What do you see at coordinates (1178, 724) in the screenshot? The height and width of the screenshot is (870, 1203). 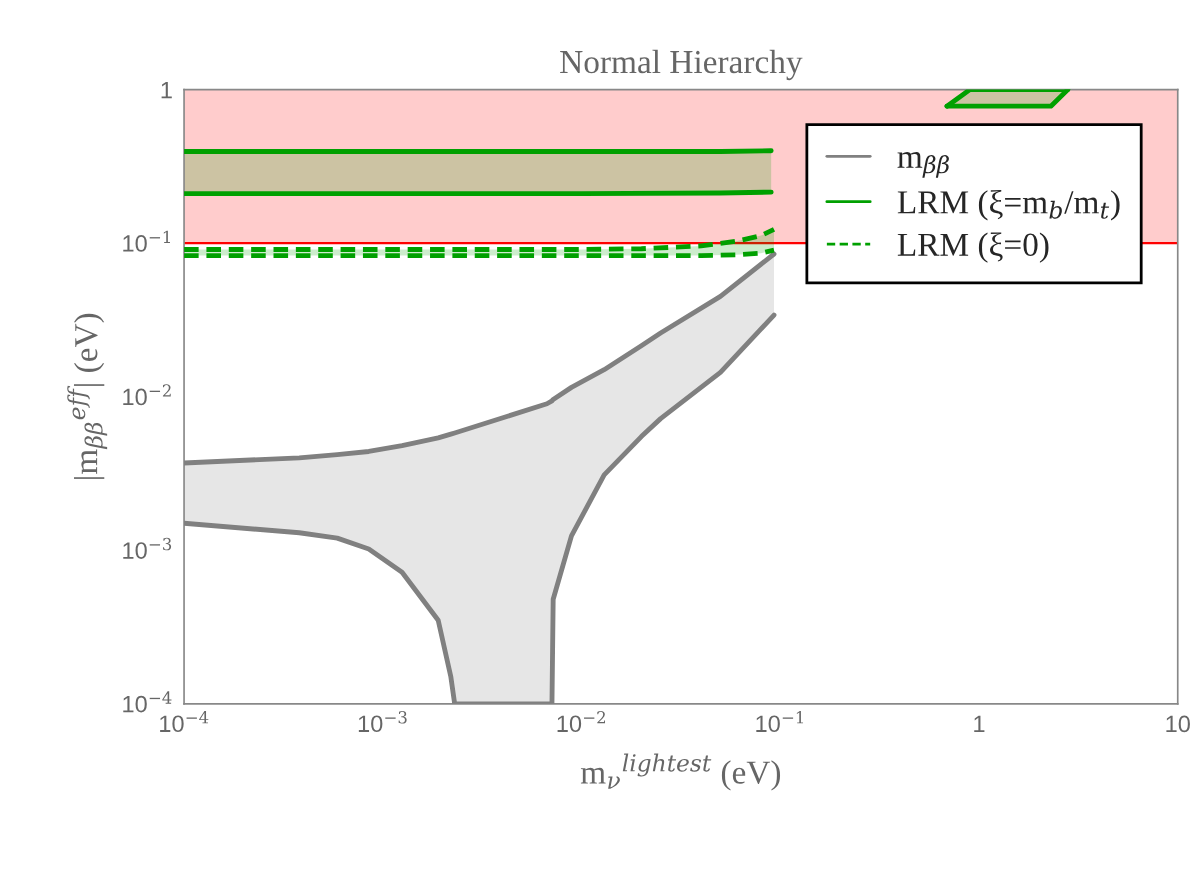 I see `x-tick-label: 10` at bounding box center [1178, 724].